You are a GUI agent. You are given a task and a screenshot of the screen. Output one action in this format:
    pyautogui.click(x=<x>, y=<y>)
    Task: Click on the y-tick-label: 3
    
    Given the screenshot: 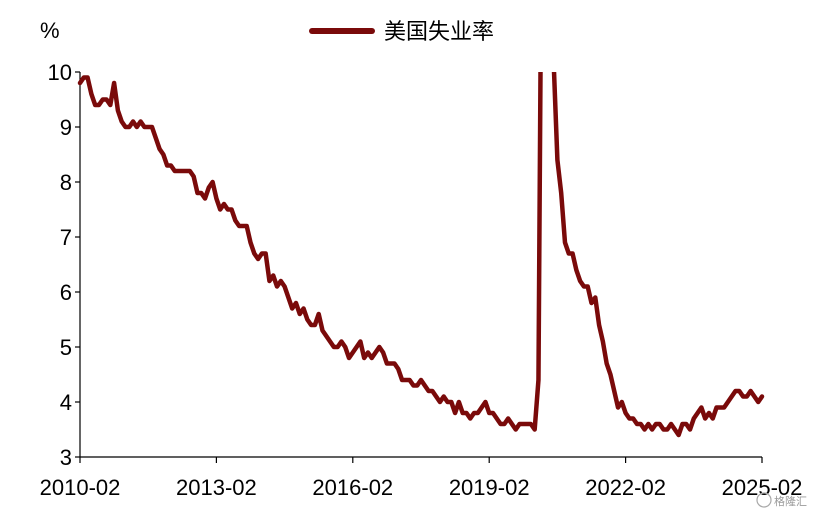 What is the action you would take?
    pyautogui.click(x=66, y=457)
    